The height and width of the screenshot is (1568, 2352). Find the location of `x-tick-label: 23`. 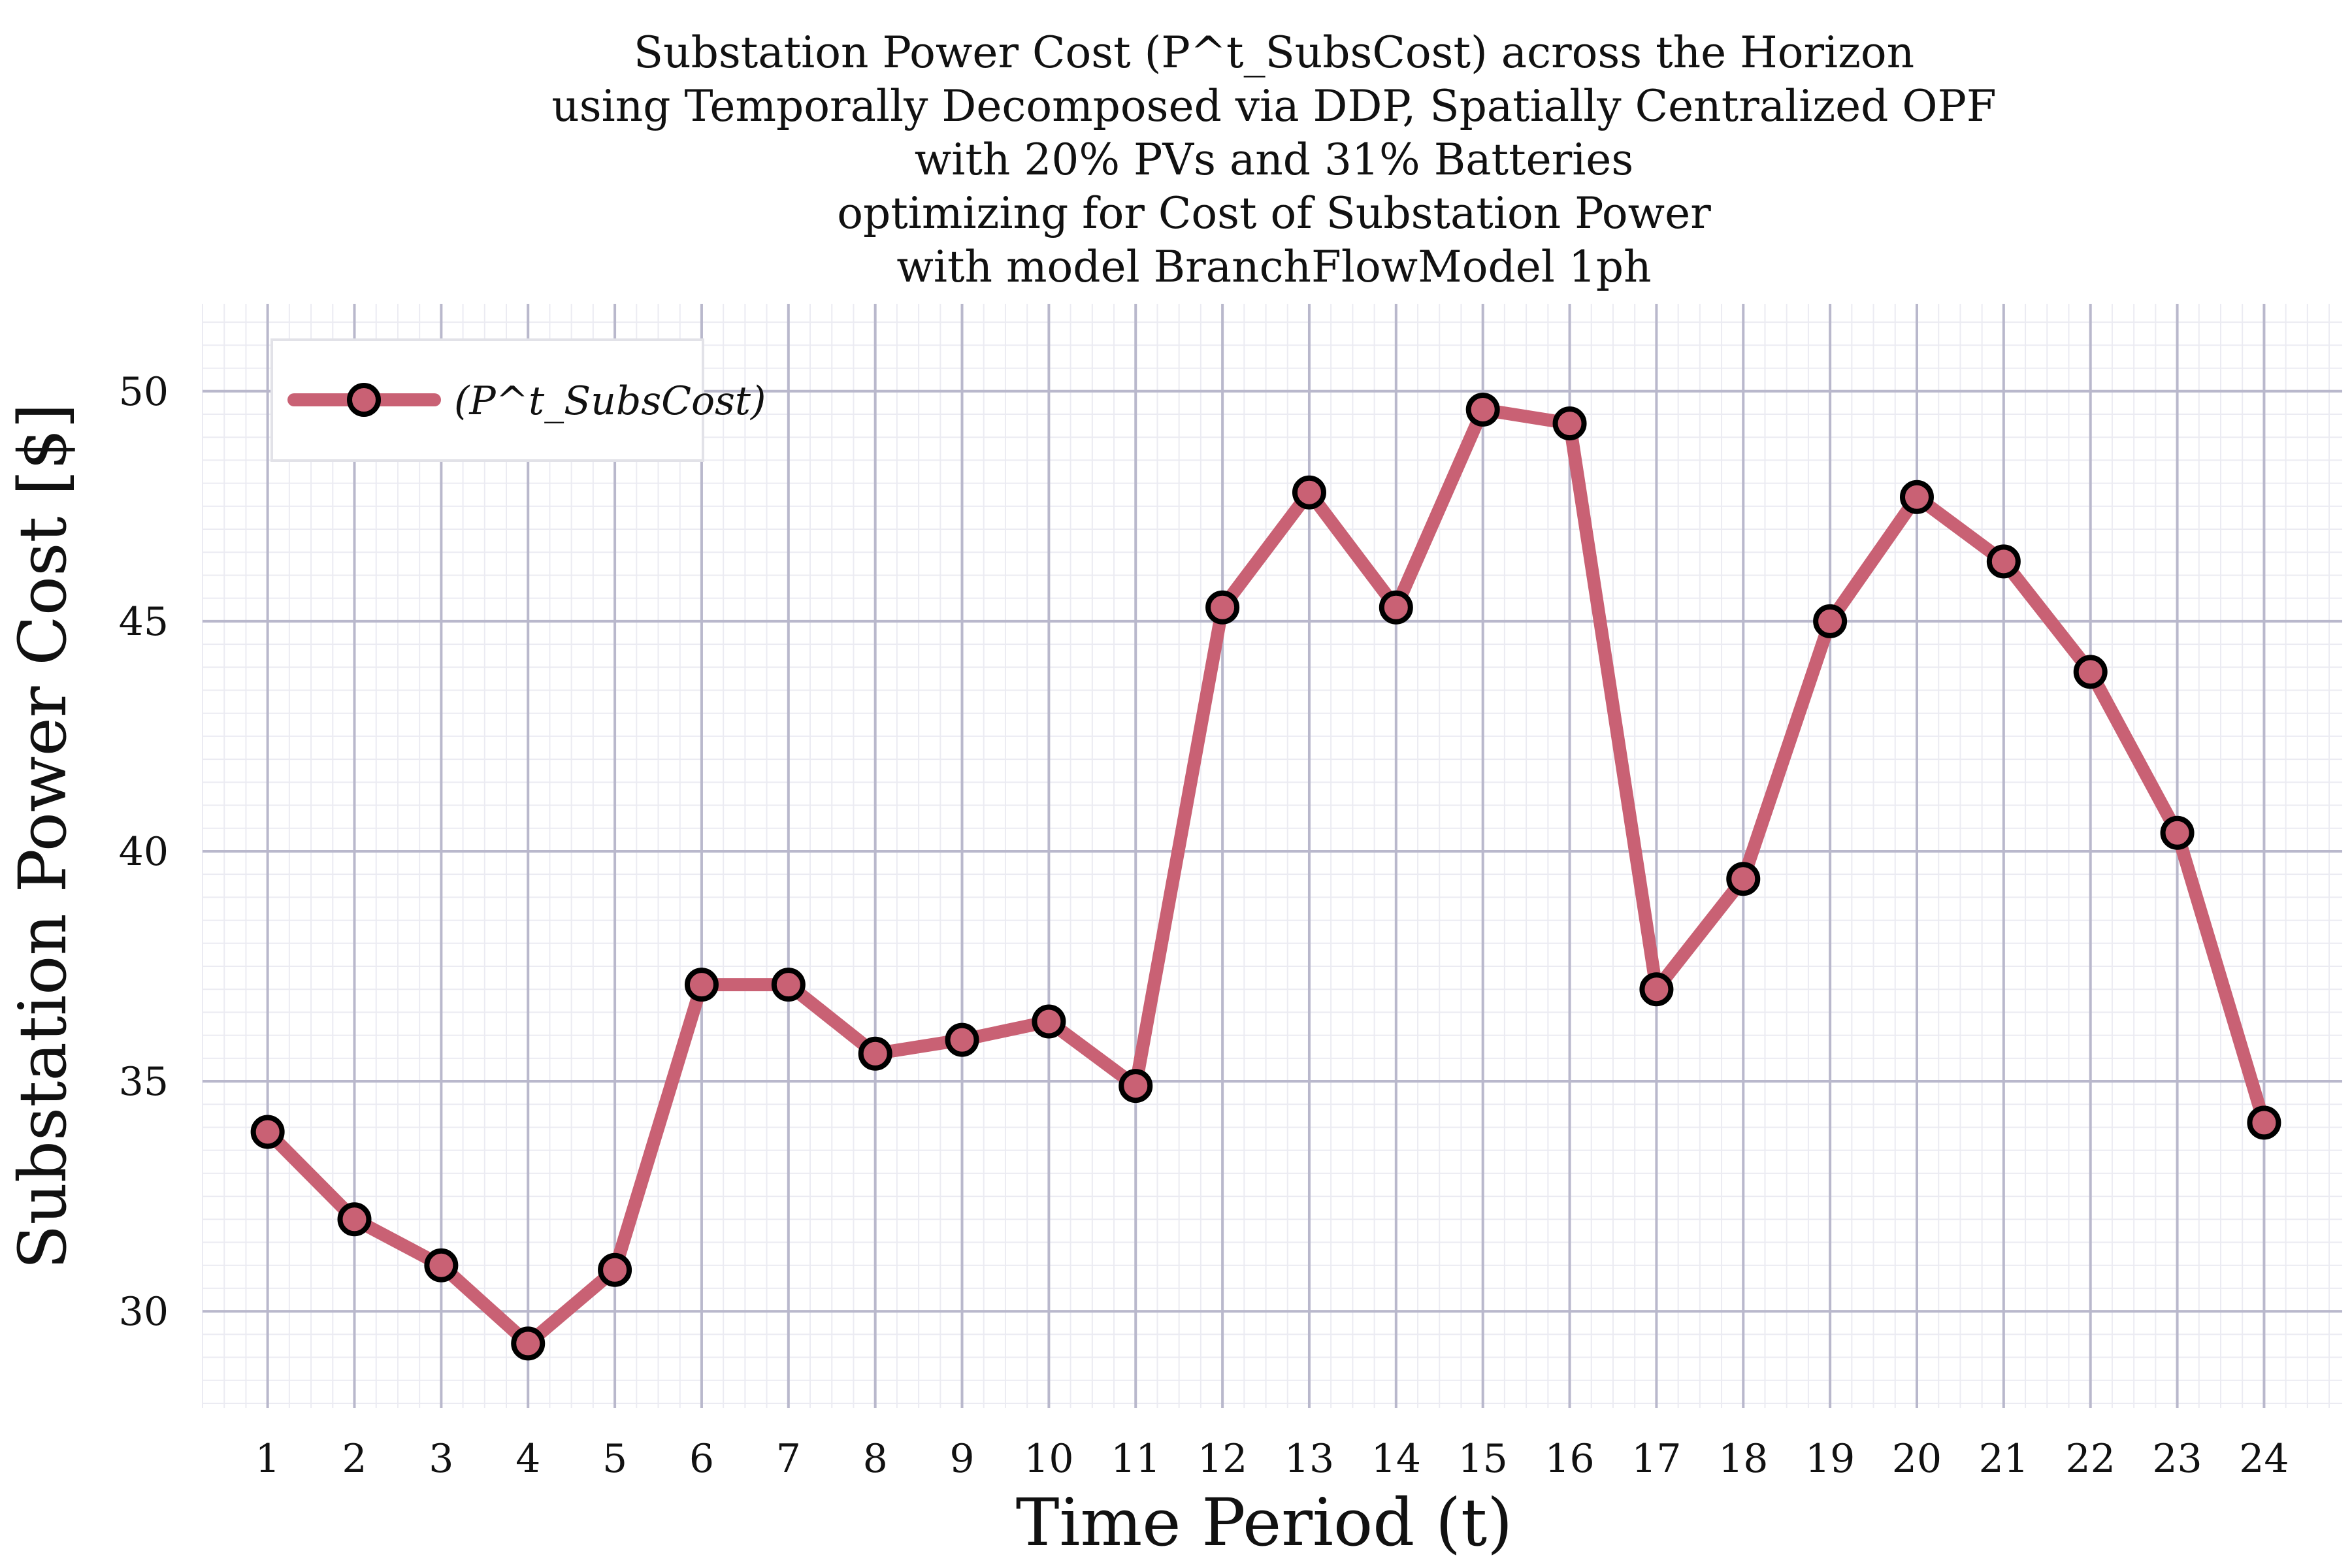

x-tick-label: 23 is located at coordinates (2177, 1459).